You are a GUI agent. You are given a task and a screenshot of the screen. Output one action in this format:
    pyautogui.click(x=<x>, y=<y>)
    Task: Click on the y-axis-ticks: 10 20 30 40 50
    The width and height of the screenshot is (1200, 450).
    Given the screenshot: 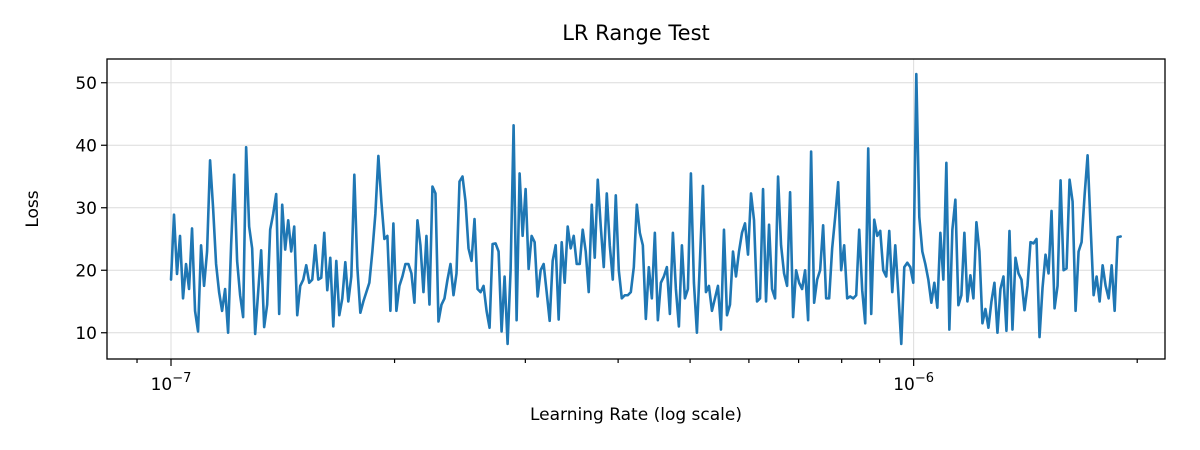 What is the action you would take?
    pyautogui.click(x=91, y=209)
    